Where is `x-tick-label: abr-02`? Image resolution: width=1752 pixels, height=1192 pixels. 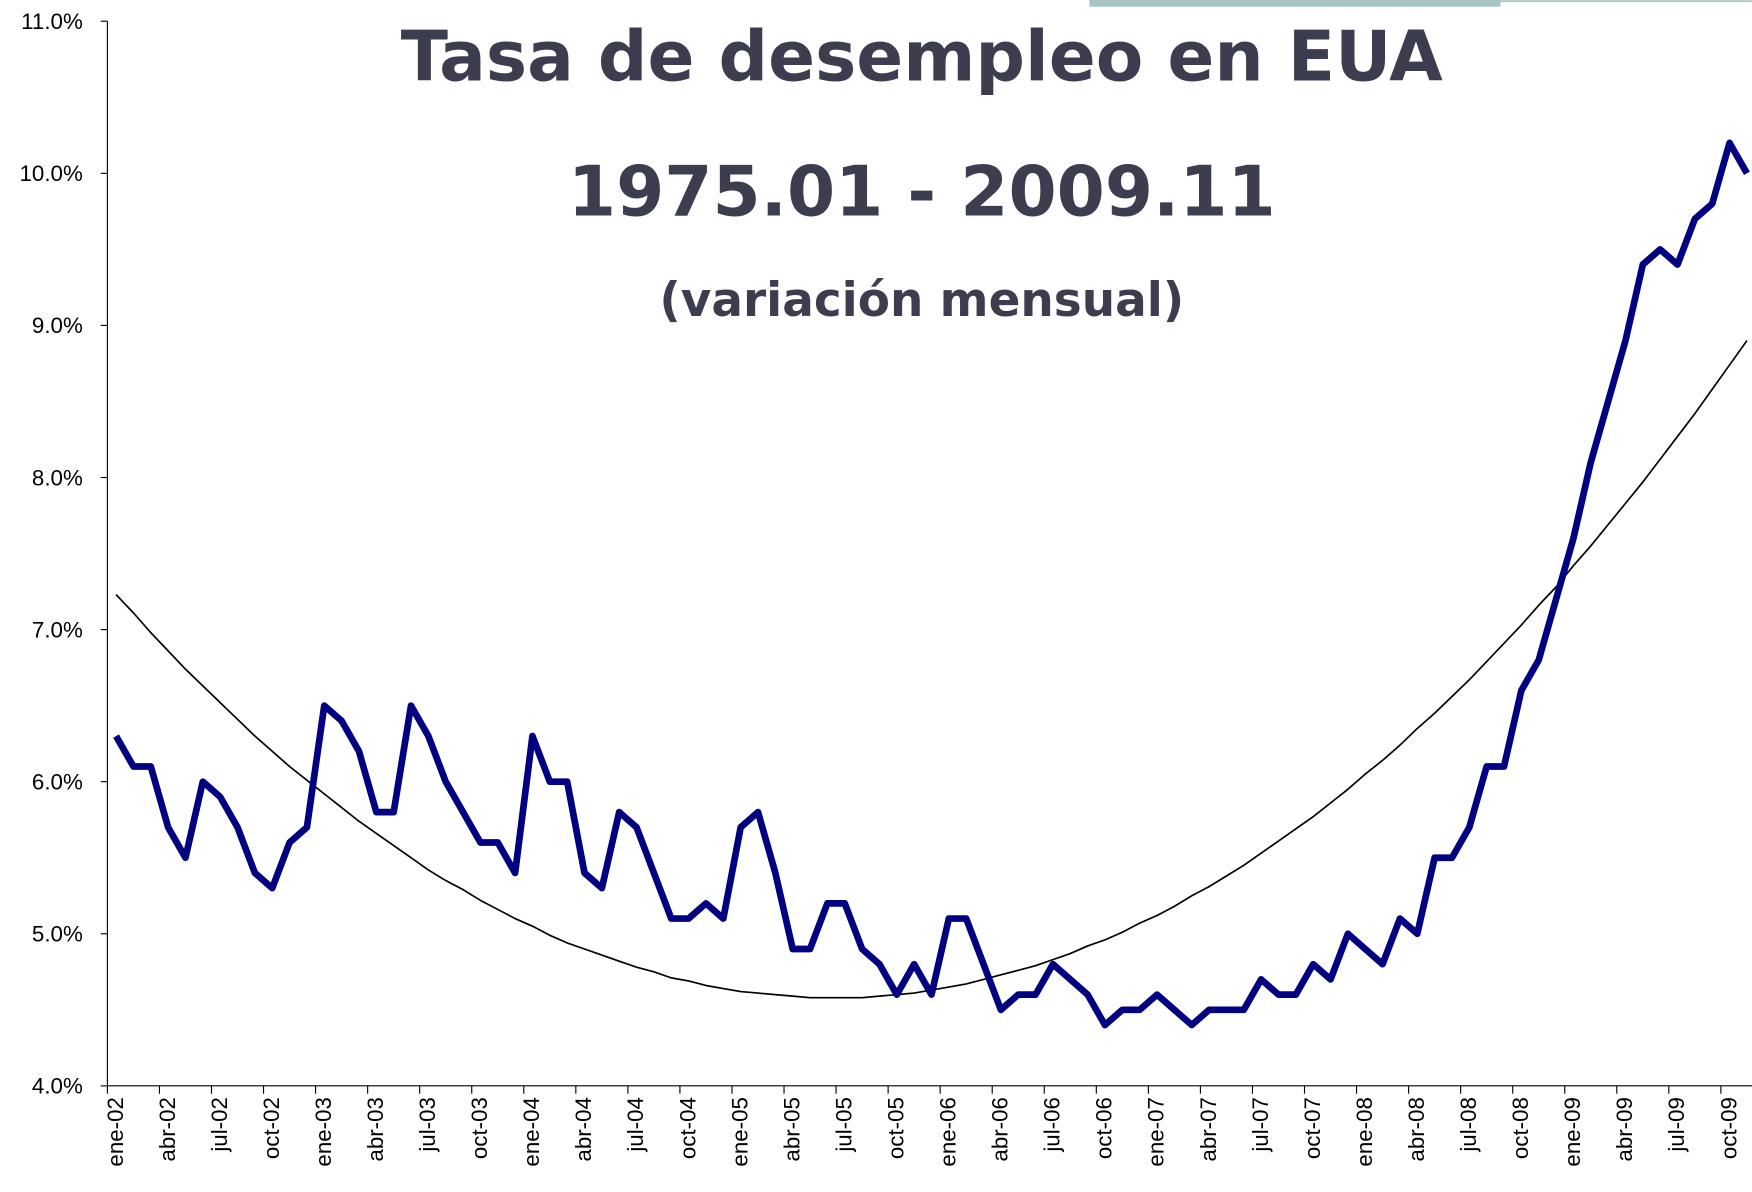
x-tick-label: abr-02 is located at coordinates (167, 1129).